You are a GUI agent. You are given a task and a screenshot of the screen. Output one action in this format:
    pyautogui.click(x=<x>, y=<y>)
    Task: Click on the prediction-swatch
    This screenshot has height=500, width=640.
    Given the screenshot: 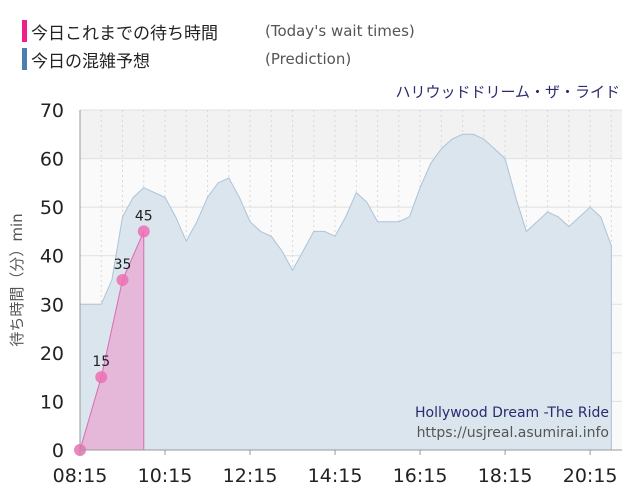 What is the action you would take?
    pyautogui.click(x=24, y=59)
    